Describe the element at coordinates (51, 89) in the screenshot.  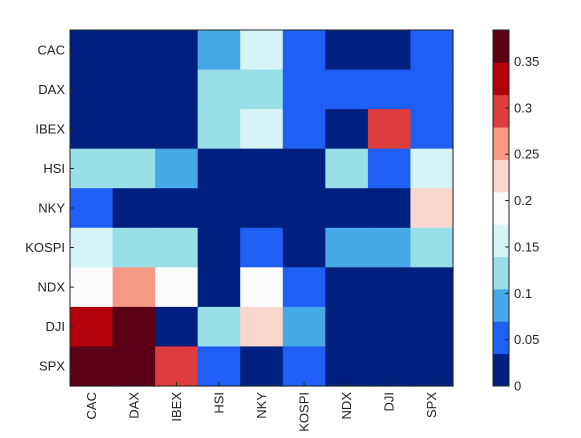
I see `row-label: DAX` at that location.